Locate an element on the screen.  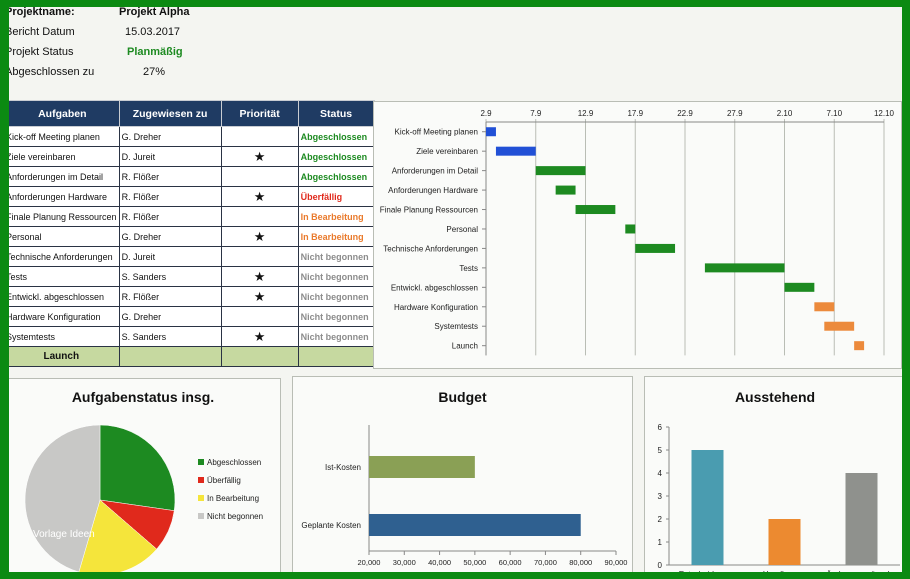
gantt-tick-label: 2.10 is located at coordinates (785, 113).